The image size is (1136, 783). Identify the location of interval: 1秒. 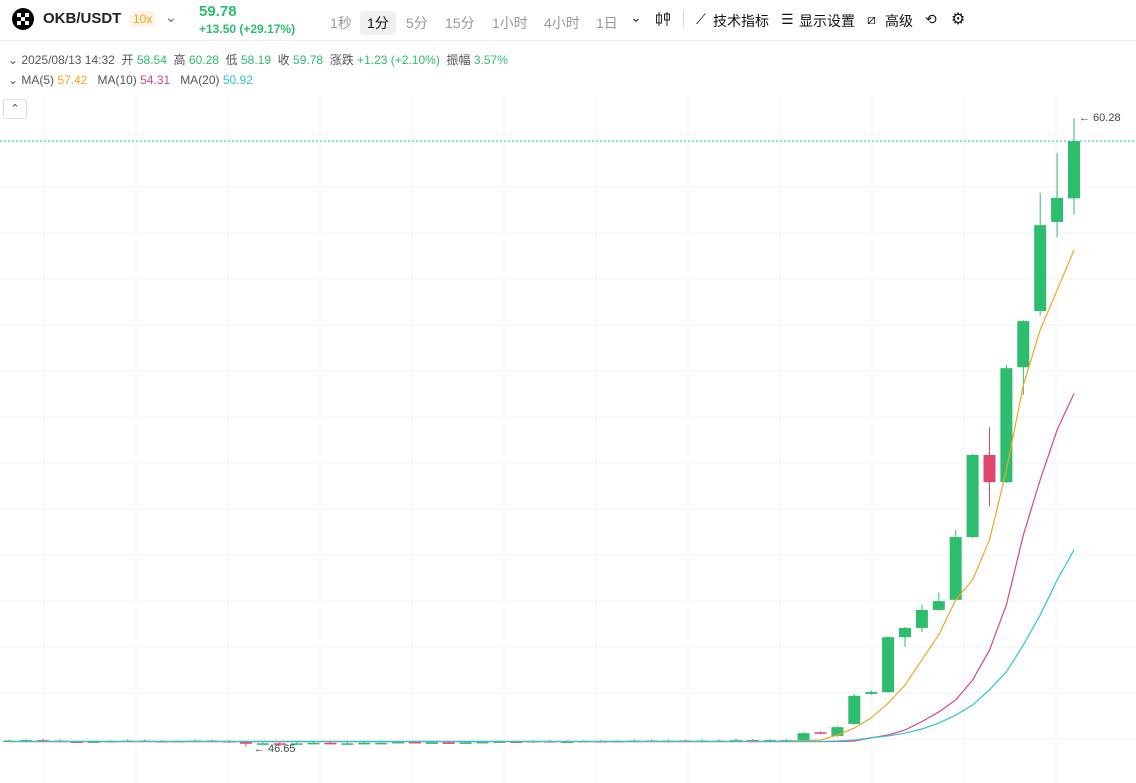
(341, 23).